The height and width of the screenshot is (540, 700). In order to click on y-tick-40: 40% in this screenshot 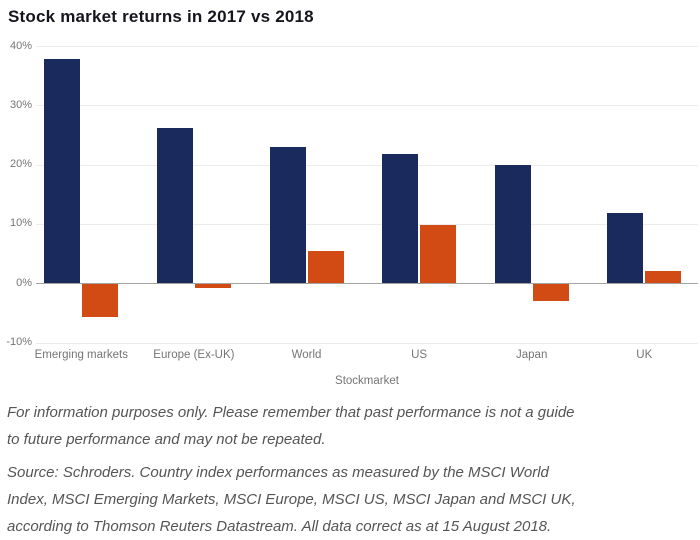, I will do `click(20, 45)`.